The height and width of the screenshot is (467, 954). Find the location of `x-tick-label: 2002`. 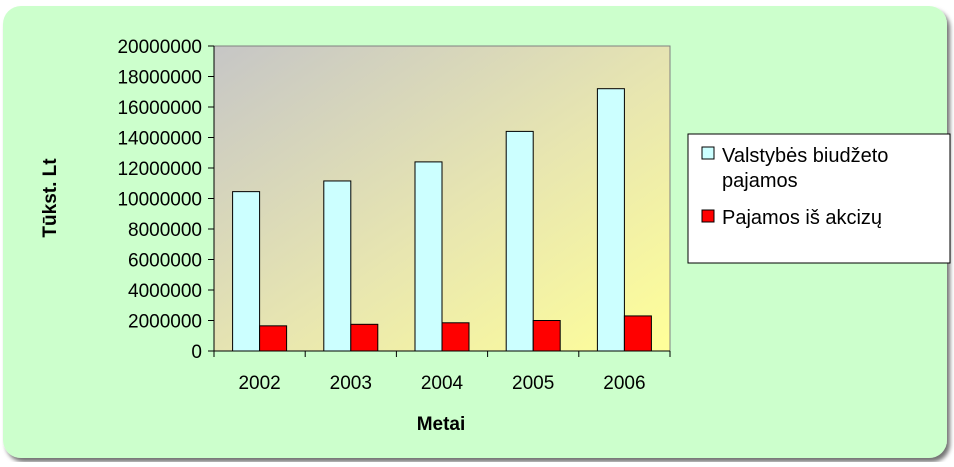

x-tick-label: 2002 is located at coordinates (259, 383).